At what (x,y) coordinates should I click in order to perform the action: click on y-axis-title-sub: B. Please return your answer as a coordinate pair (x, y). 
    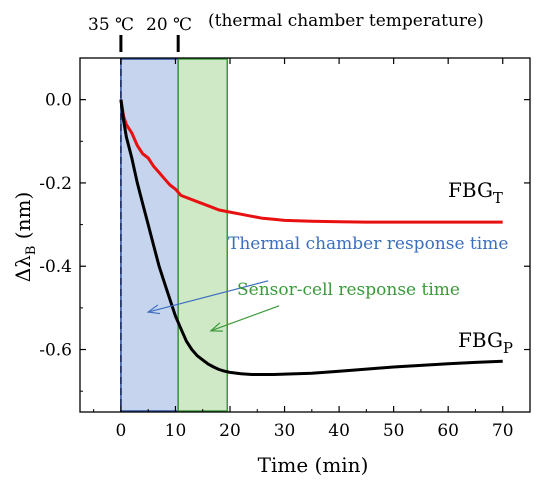
    Looking at the image, I should click on (31, 251).